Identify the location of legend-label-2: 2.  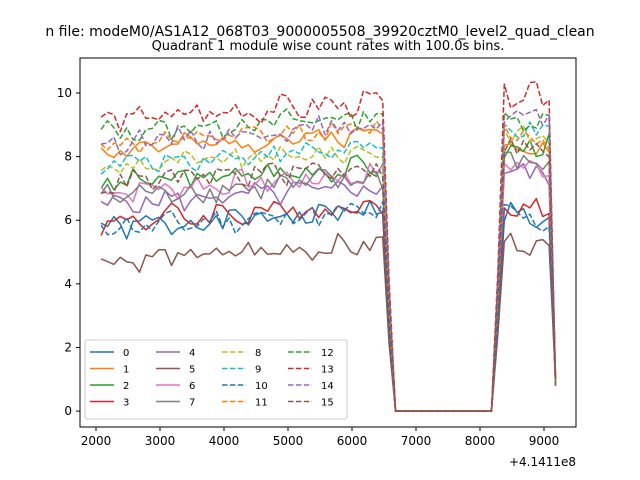
(126, 386).